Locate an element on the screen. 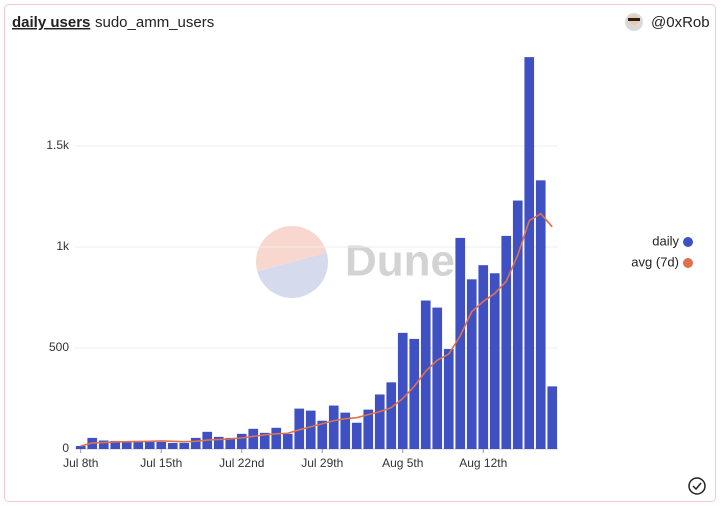 The width and height of the screenshot is (720, 506). legend-label: avg (7d) is located at coordinates (655, 261).